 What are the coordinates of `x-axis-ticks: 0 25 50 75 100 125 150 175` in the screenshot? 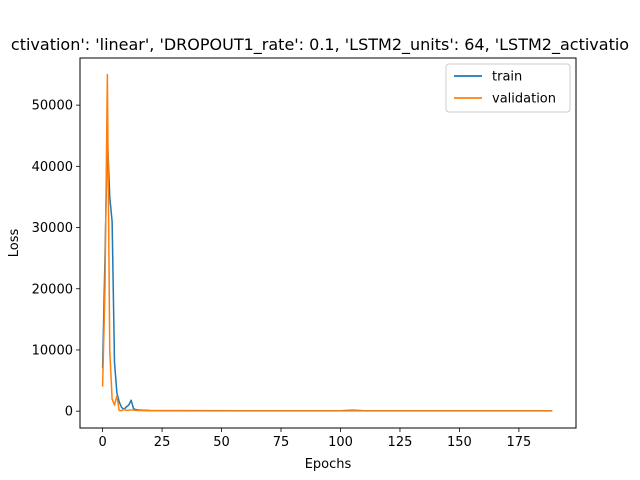 It's located at (314, 439).